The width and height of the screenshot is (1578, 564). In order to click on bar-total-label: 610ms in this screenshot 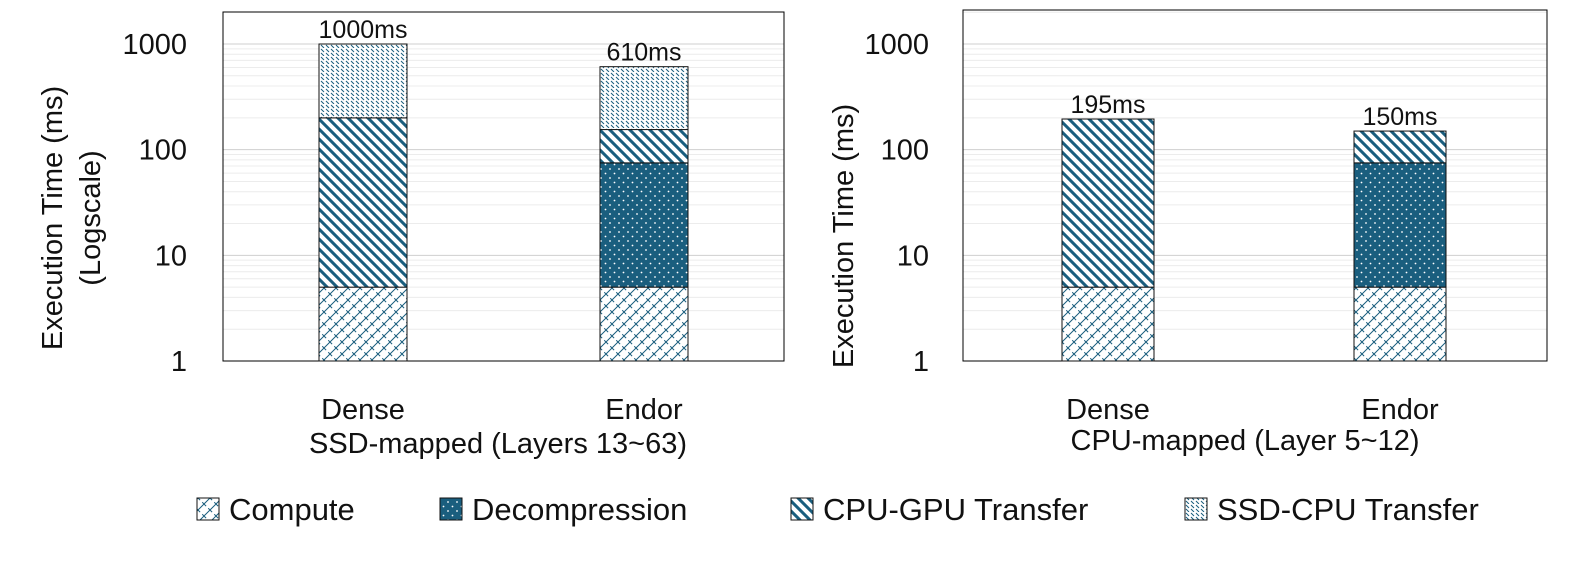, I will do `click(643, 53)`.